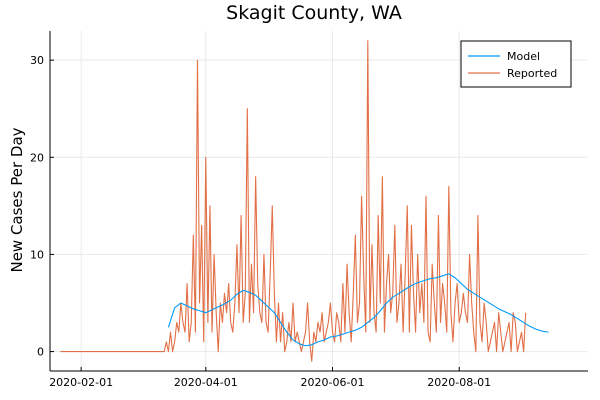 Image resolution: width=600 pixels, height=400 pixels. Describe the element at coordinates (206, 382) in the screenshot. I see `x-tick-label: 2020-04-01` at that location.